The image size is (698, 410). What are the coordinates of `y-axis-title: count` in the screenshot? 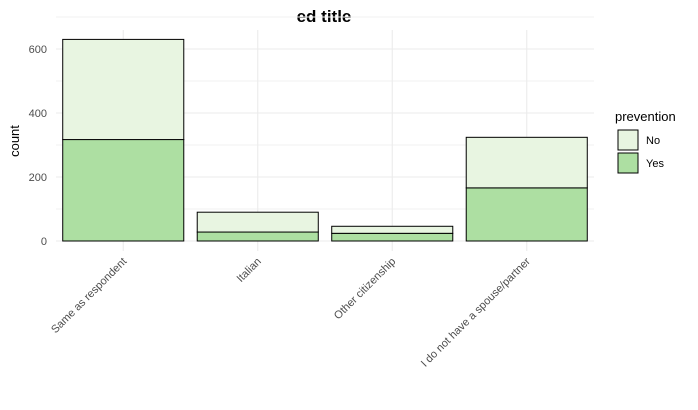 It's located at (14, 141).